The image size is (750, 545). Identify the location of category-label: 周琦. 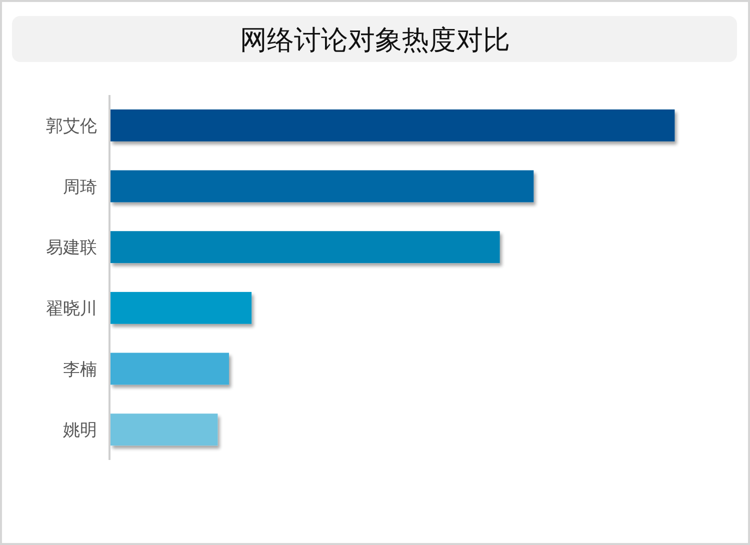
(80, 187).